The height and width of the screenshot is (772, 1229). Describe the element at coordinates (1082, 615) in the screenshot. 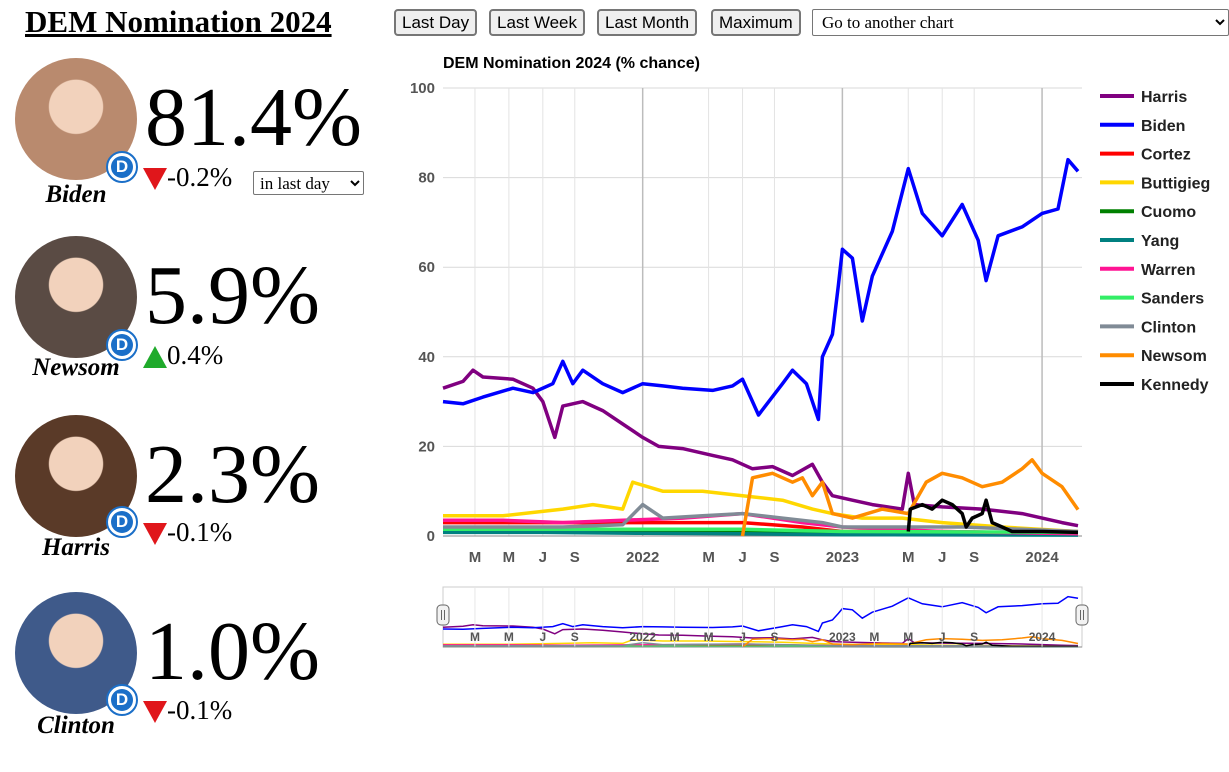

I see `navigator-right-handle` at that location.